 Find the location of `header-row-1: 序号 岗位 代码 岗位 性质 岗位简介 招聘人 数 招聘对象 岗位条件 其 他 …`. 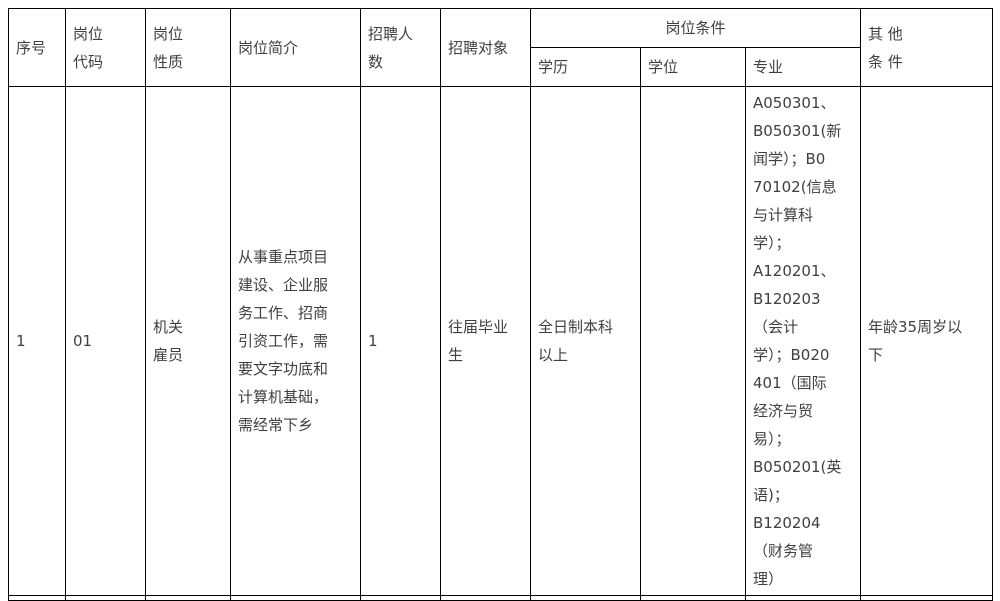

header-row-1: 序号 岗位 代码 岗位 性质 岗位简介 招聘人 数 招聘对象 岗位条件 其 他 … is located at coordinates (501, 47).